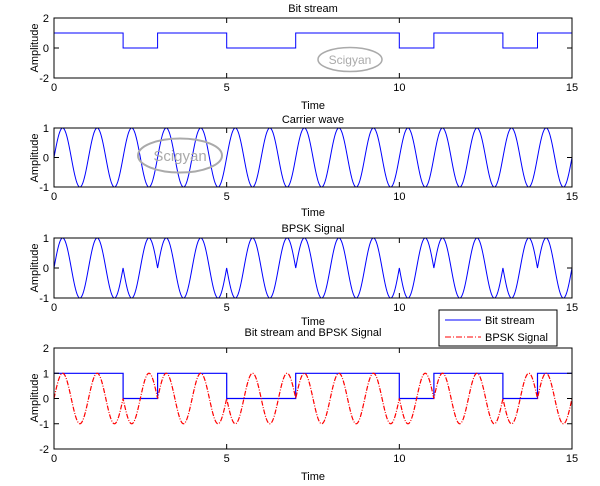 This screenshot has width=600, height=486. I want to click on title-carrier-wave: Carrier wave, so click(313, 120).